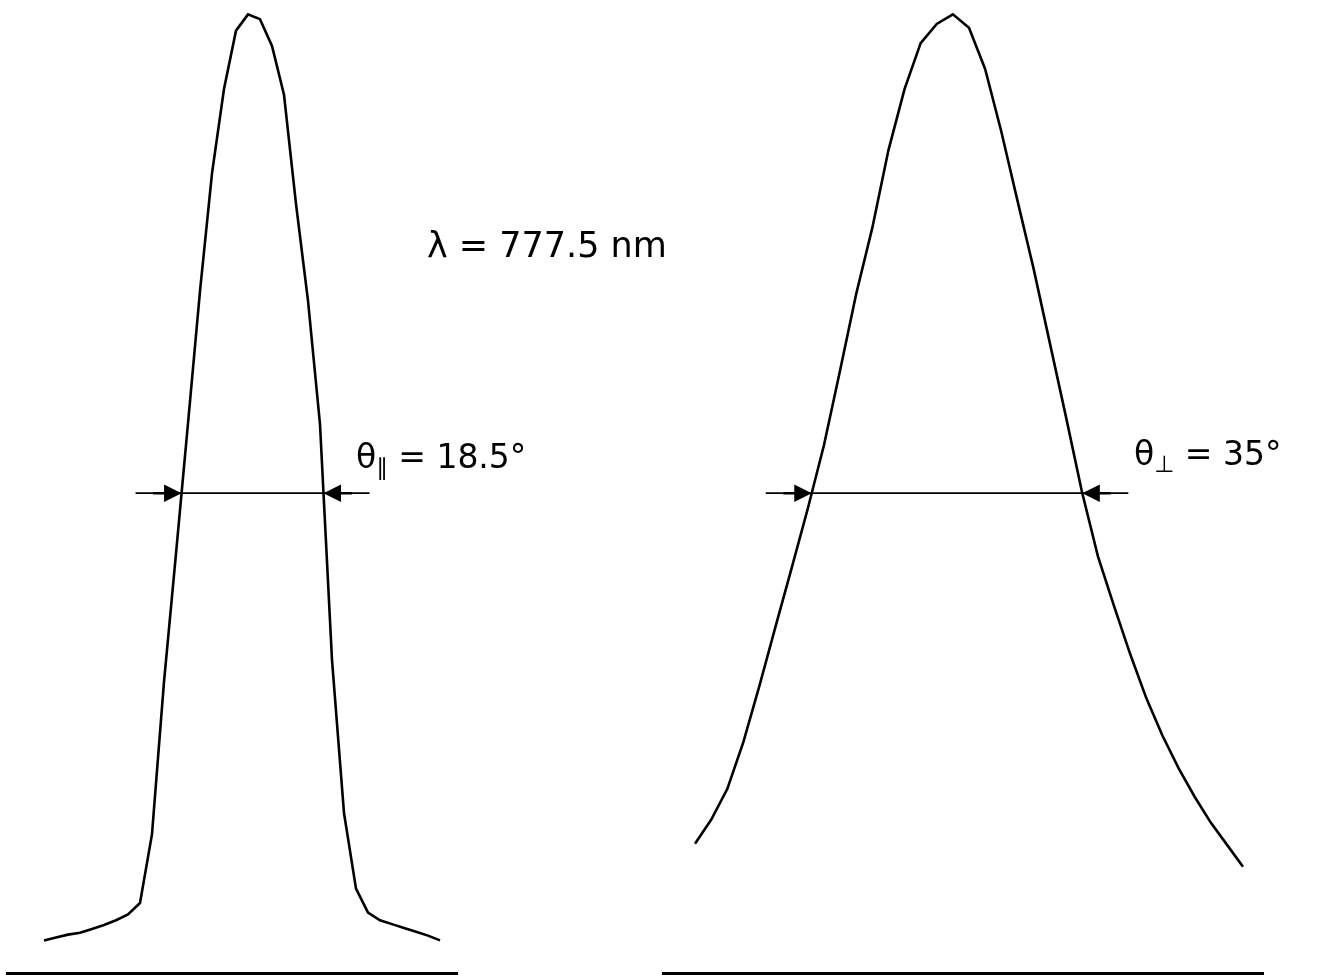 This screenshot has height=980, width=1318. I want to click on annotation: λ = 777.5 nm, so click(547, 245).